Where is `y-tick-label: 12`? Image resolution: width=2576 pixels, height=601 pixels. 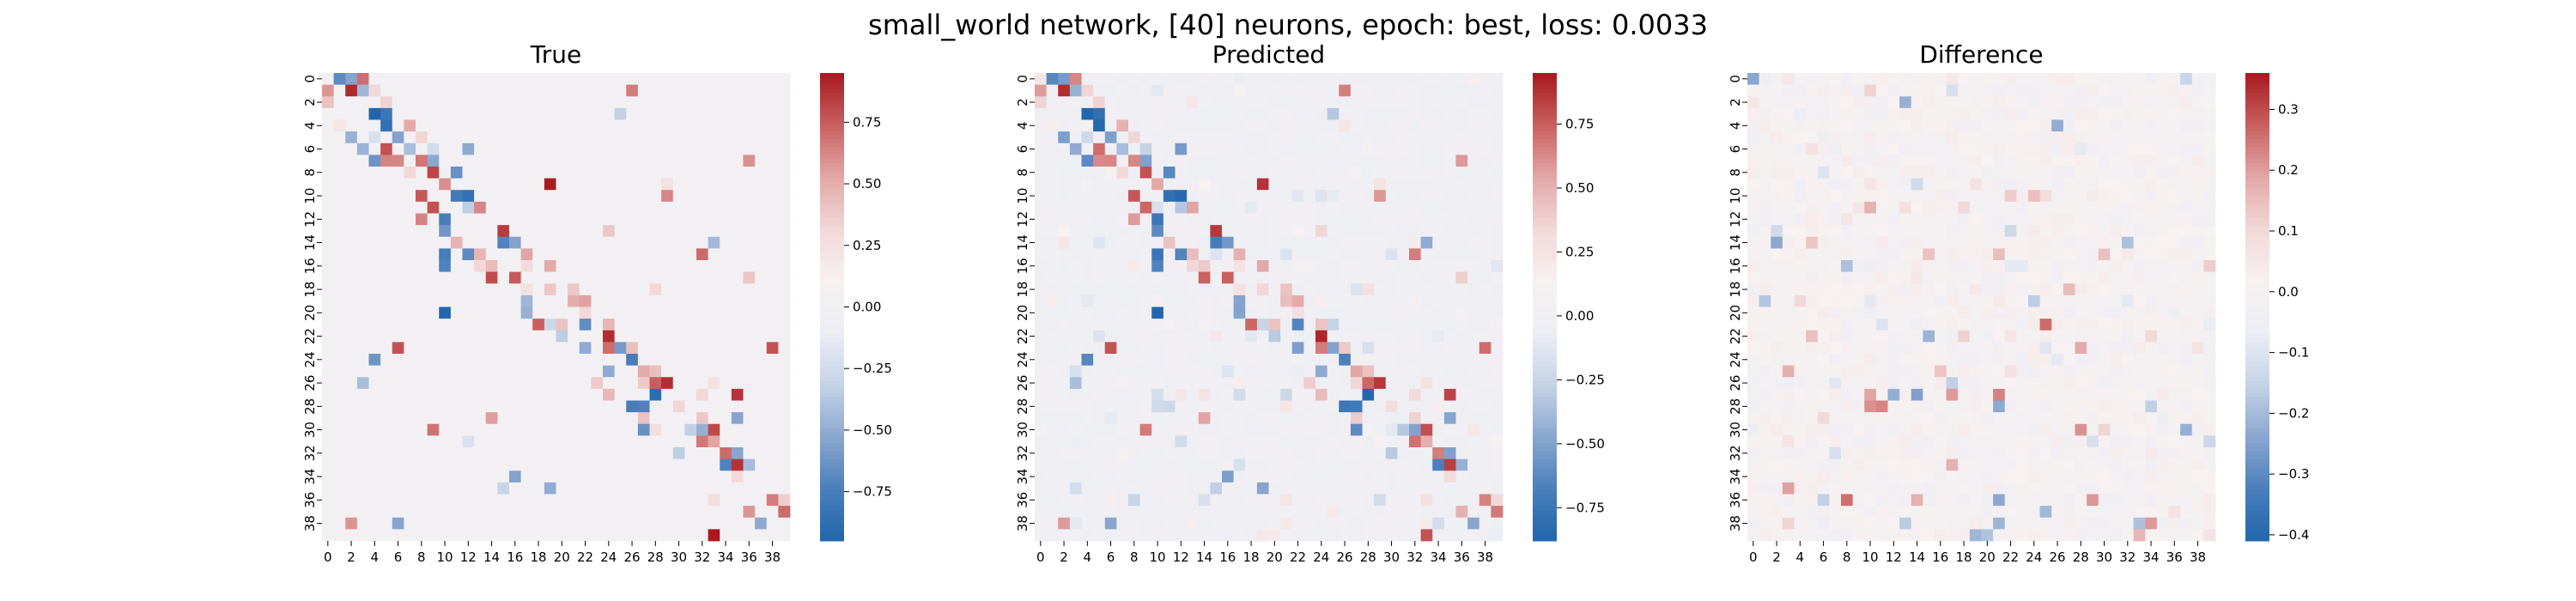
y-tick-label: 12 is located at coordinates (1023, 220).